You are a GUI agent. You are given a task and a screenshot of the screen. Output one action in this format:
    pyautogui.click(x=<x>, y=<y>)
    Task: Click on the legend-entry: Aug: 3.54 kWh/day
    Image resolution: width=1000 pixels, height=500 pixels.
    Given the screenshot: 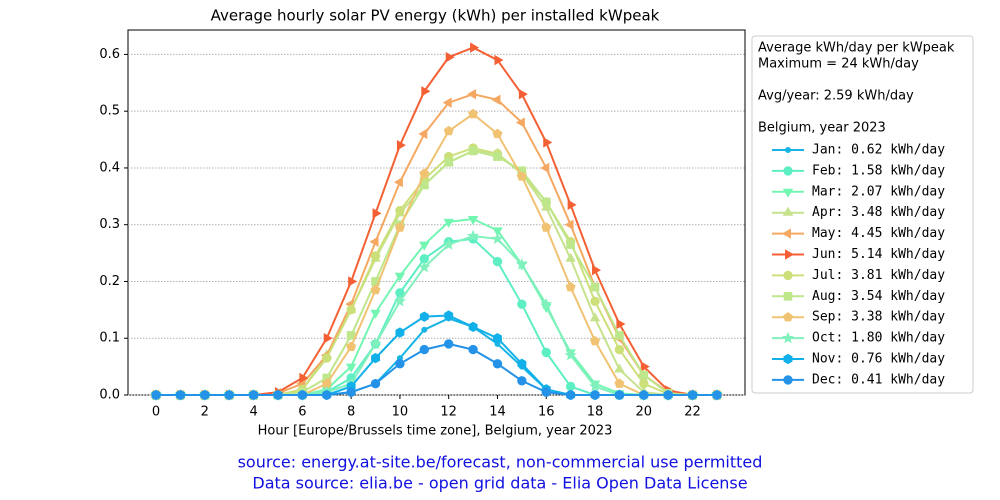 What is the action you would take?
    pyautogui.click(x=878, y=296)
    